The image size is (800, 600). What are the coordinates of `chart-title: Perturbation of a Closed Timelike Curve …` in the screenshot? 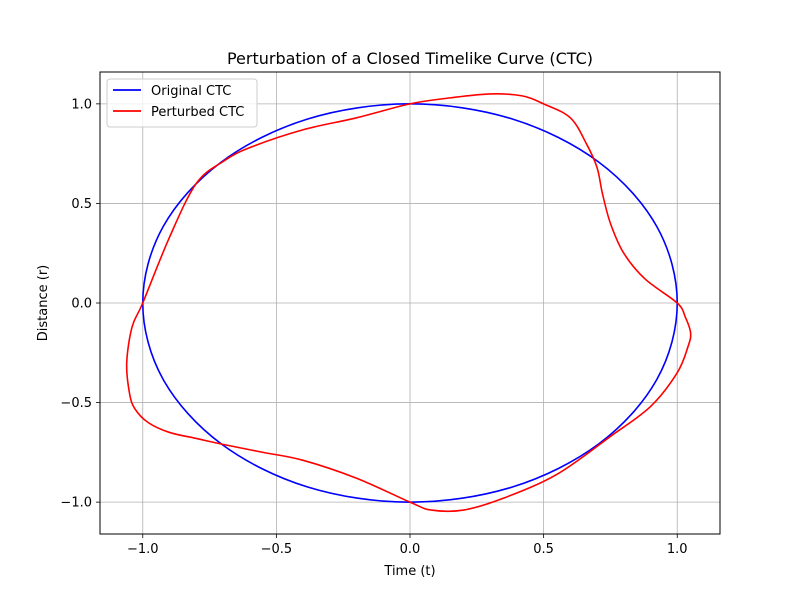 It's located at (410, 58).